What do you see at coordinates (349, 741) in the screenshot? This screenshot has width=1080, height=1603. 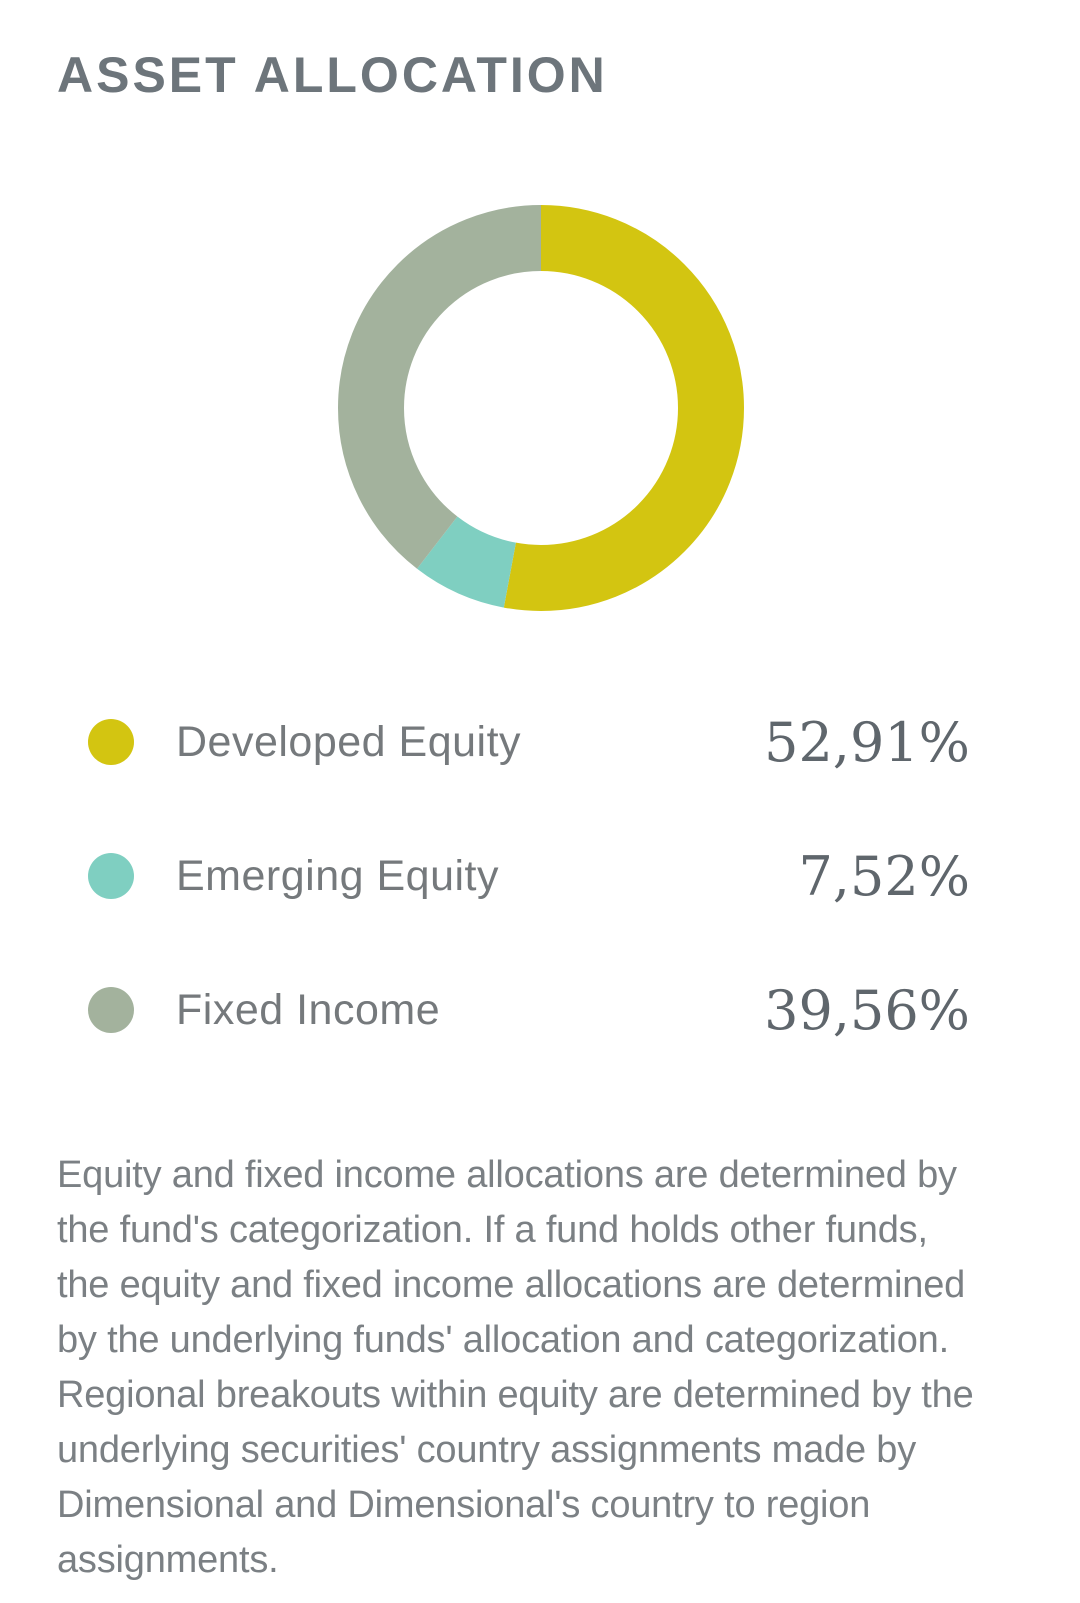 I see `legend-label: Developed Equity` at bounding box center [349, 741].